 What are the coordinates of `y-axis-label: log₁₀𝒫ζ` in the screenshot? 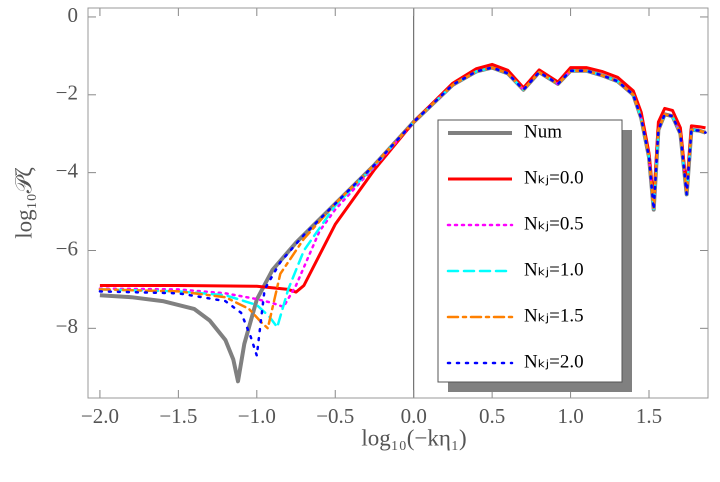 It's located at (23, 203).